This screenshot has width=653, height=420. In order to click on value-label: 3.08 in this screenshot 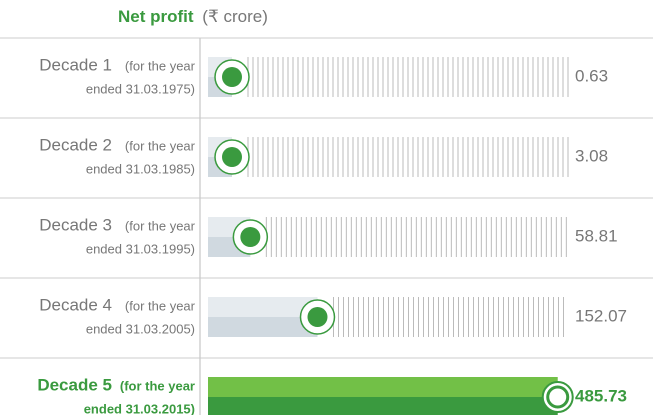, I will do `click(591, 155)`.